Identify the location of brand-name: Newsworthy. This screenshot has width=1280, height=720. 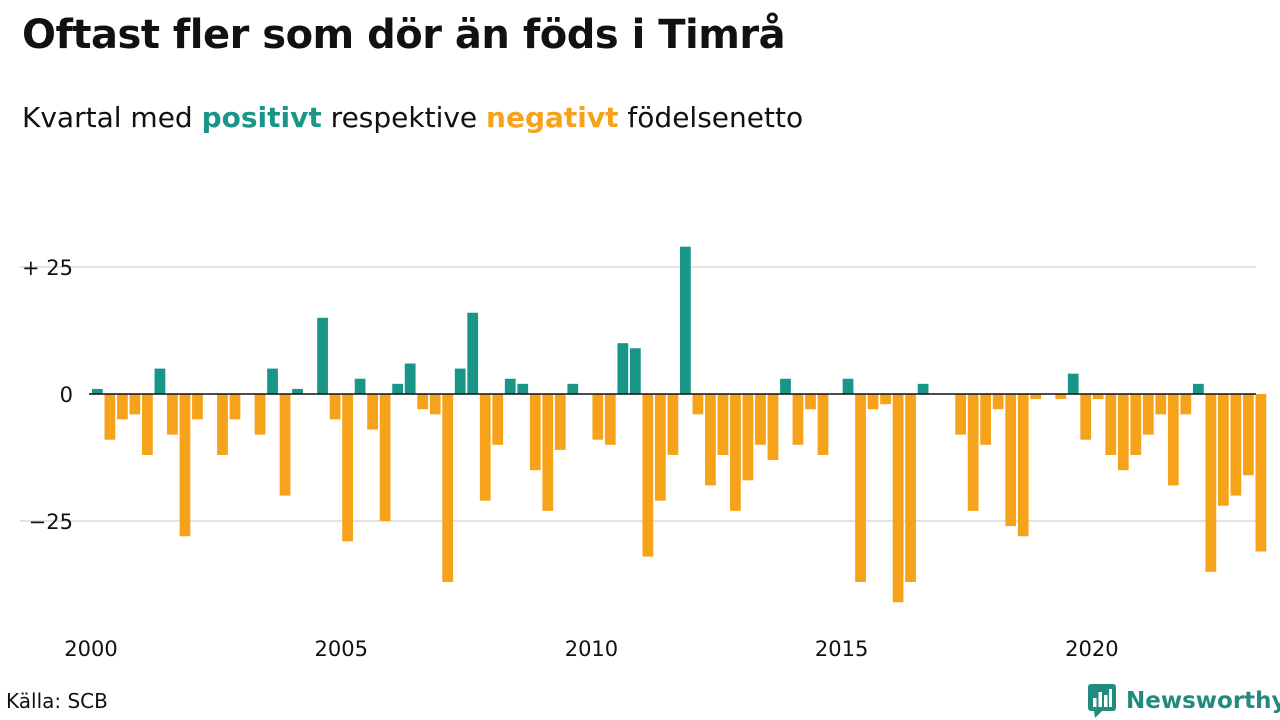
(1203, 701).